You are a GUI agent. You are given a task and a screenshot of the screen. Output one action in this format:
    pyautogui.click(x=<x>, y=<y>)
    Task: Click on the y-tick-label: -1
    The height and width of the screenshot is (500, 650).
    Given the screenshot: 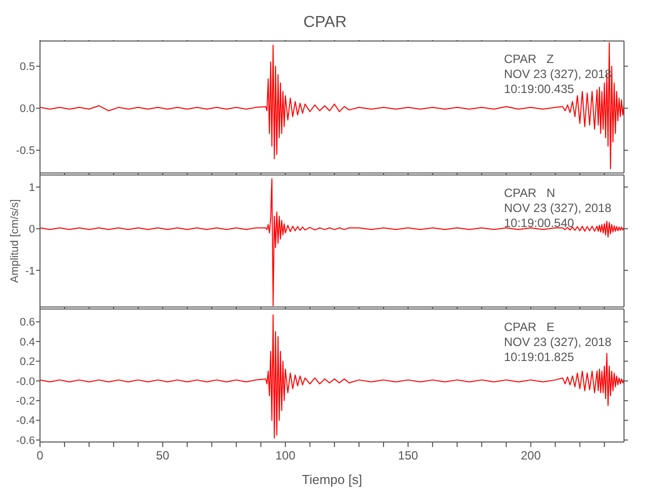 What is the action you would take?
    pyautogui.click(x=30, y=271)
    